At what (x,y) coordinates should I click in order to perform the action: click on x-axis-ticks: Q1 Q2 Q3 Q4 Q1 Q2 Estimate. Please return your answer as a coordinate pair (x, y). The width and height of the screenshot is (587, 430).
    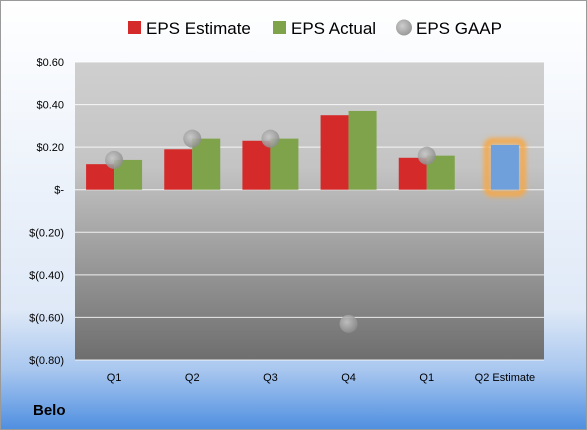
    Looking at the image, I should click on (321, 378).